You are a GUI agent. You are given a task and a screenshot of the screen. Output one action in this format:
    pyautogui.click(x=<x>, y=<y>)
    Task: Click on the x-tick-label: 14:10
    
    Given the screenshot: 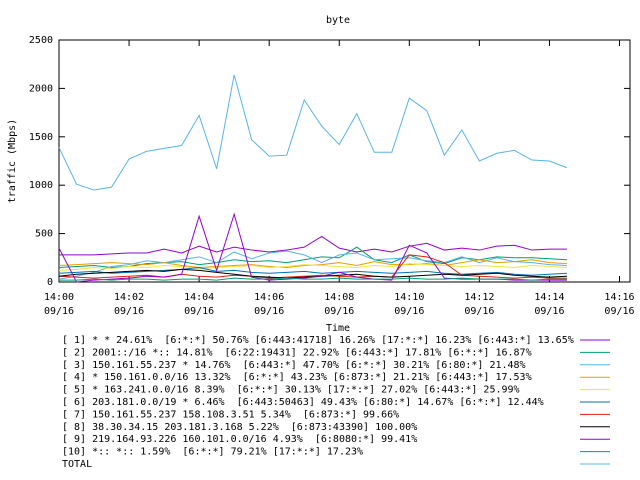 What is the action you would take?
    pyautogui.click(x=409, y=297)
    